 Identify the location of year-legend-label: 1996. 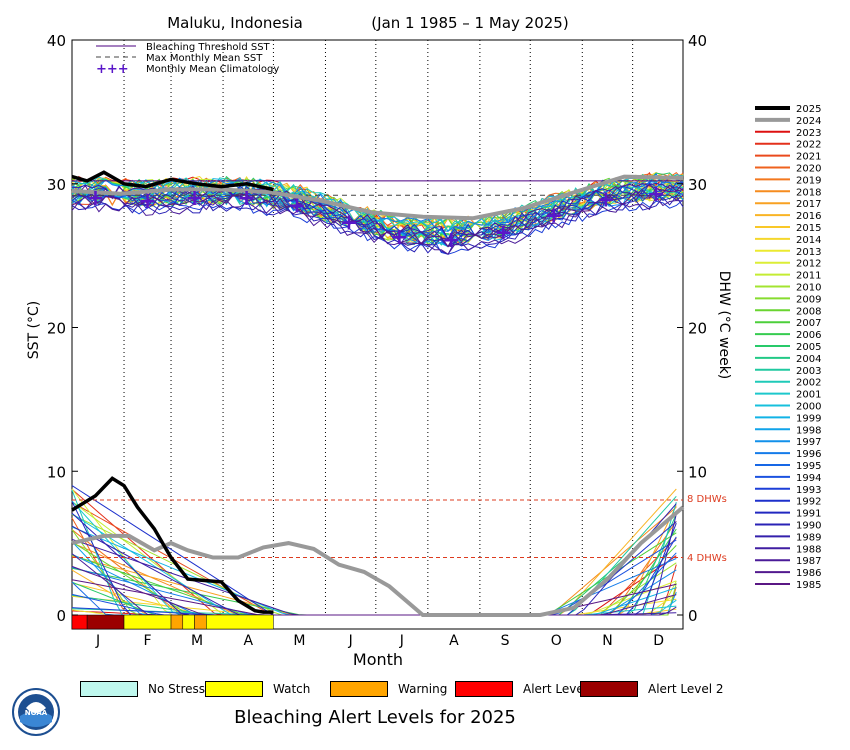
(808, 454).